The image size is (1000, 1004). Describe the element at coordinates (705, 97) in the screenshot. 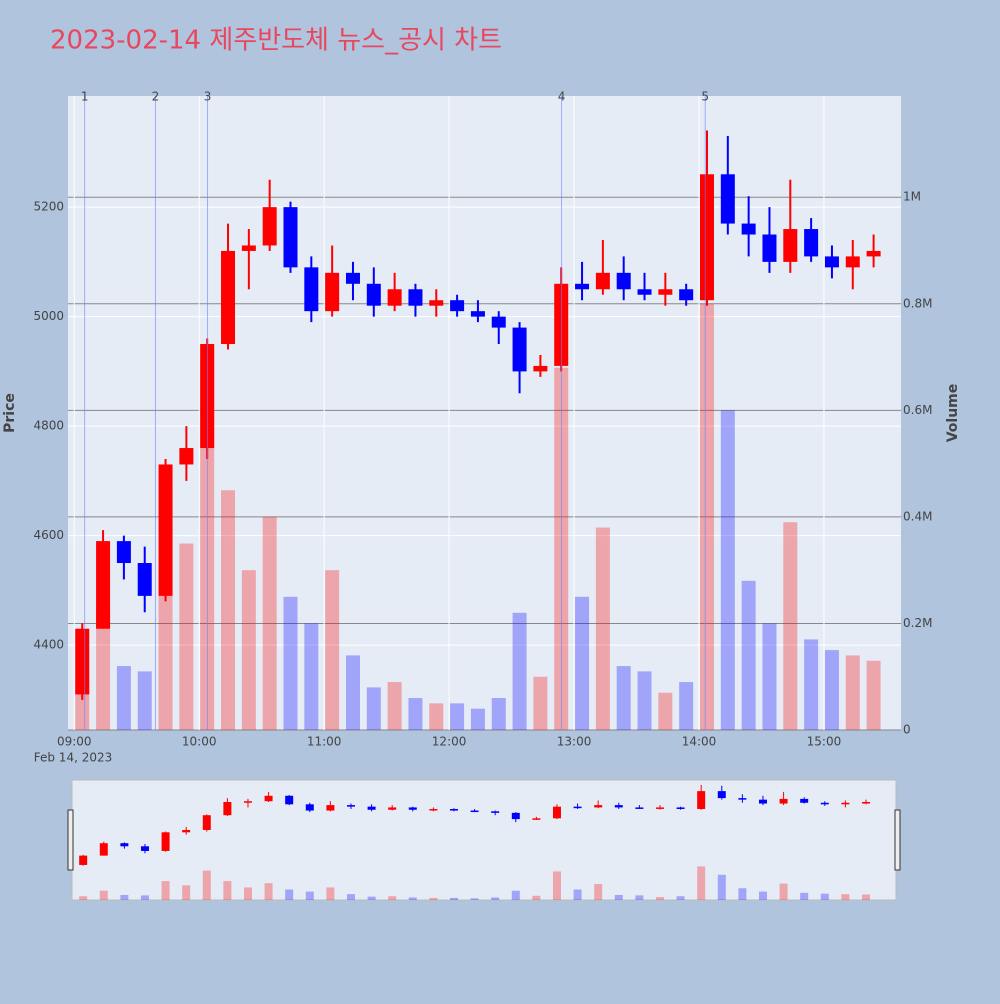

I see `event-label: 5` at that location.